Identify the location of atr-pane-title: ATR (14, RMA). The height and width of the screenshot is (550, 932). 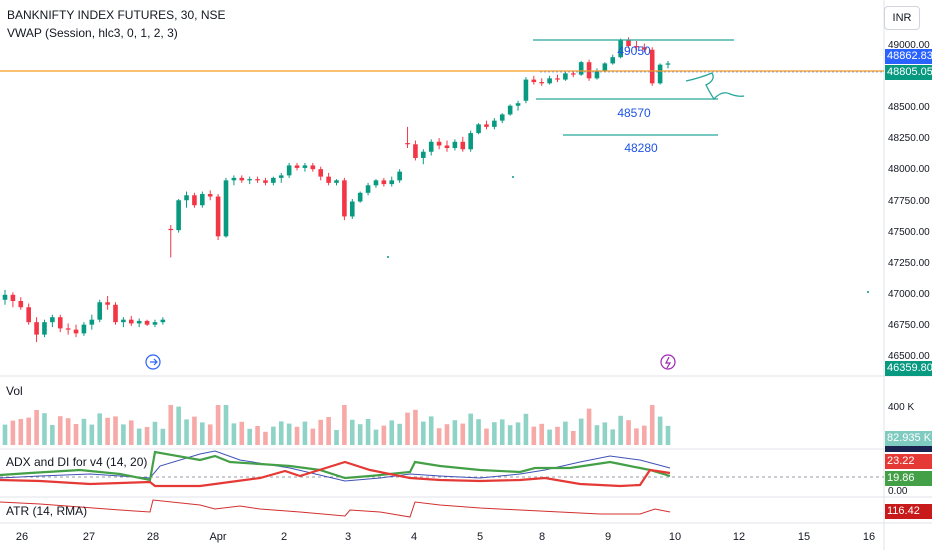
(47, 511).